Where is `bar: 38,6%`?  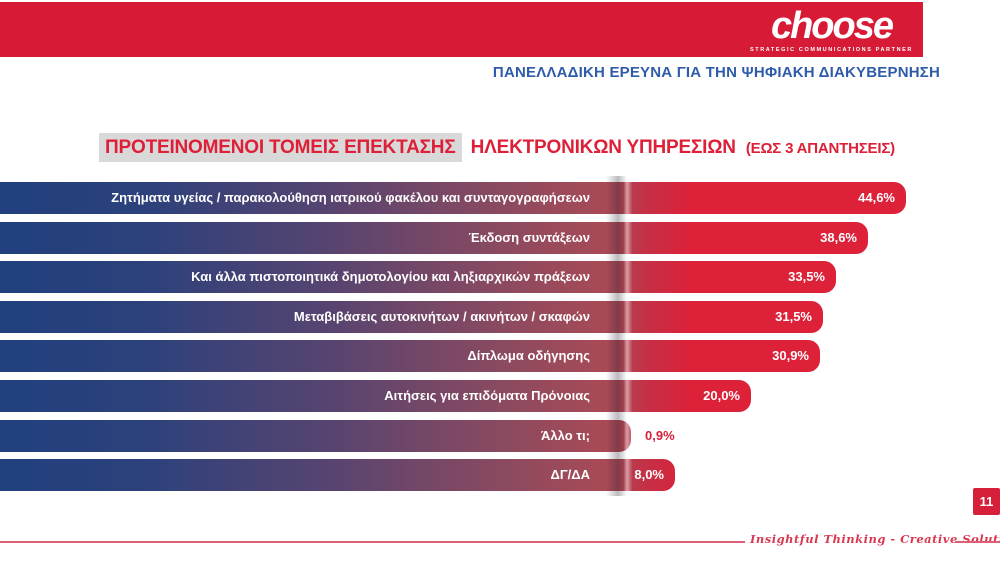 bar: 38,6% is located at coordinates (434, 238).